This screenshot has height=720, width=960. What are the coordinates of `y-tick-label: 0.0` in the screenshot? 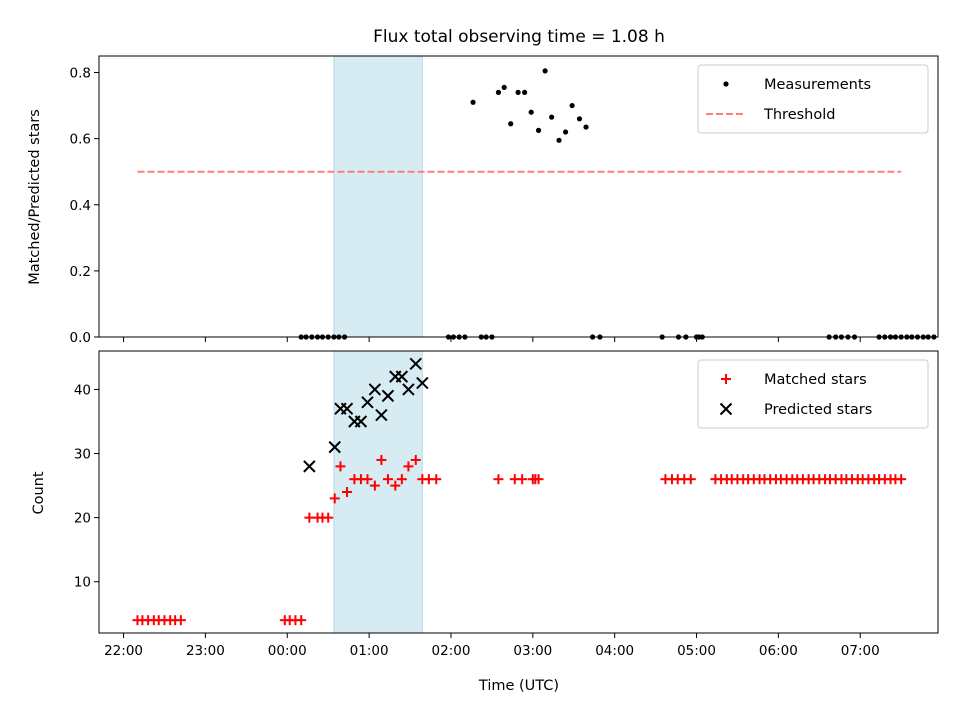 It's located at (80, 338).